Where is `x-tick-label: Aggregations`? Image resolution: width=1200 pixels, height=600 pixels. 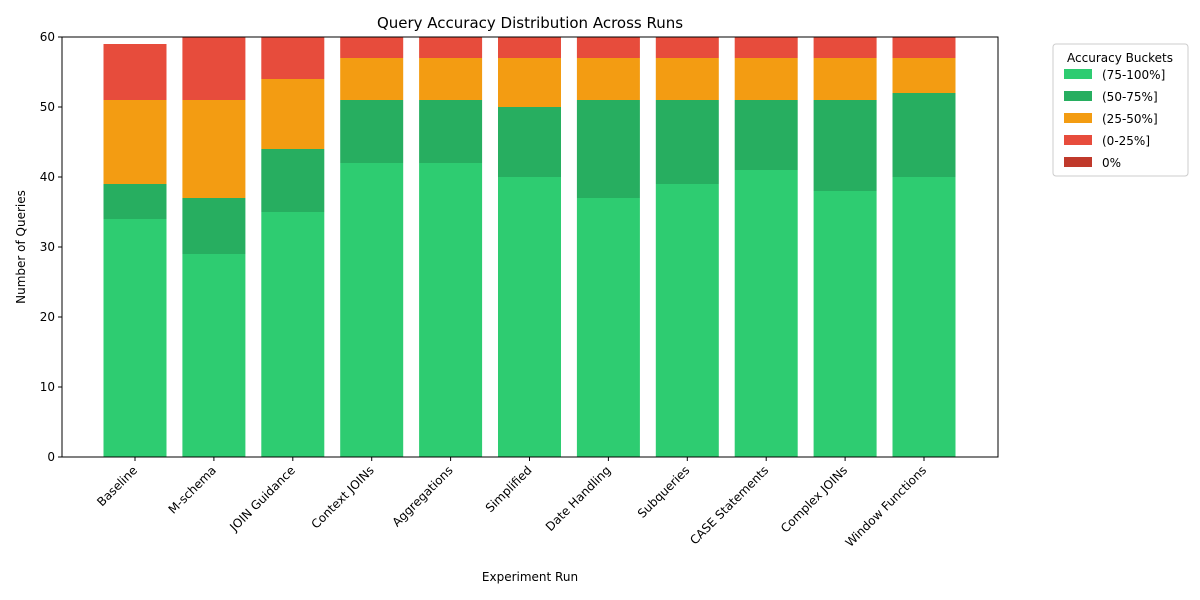
x-tick-label: Aggregations is located at coordinates (422, 496).